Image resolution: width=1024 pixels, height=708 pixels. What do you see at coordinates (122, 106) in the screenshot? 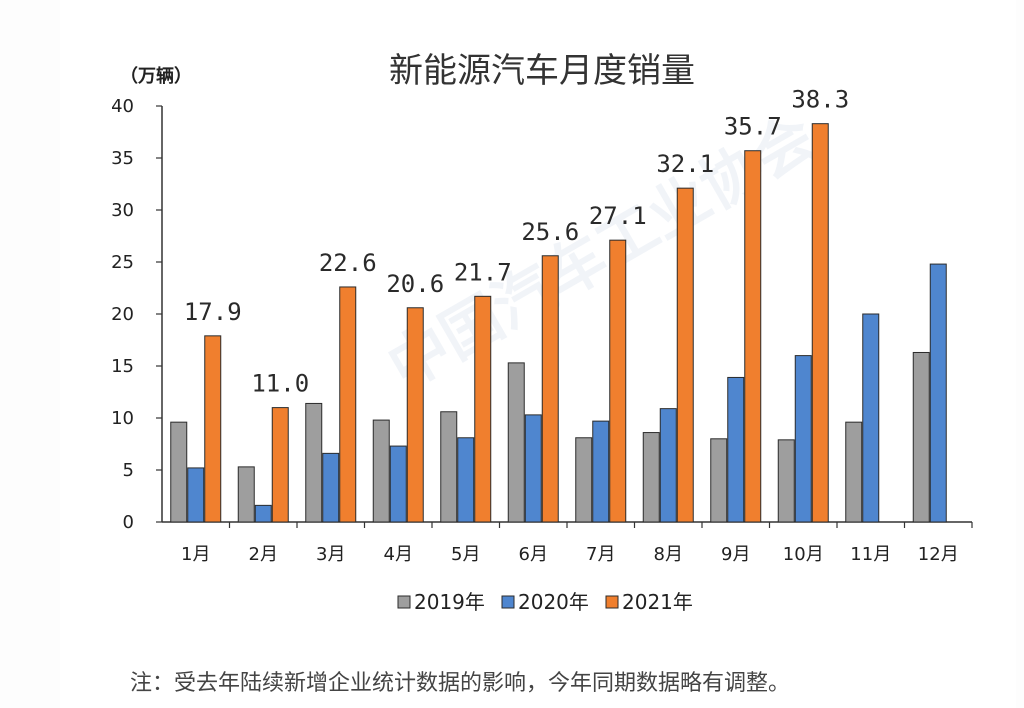
I see `y-tick-label: 40` at bounding box center [122, 106].